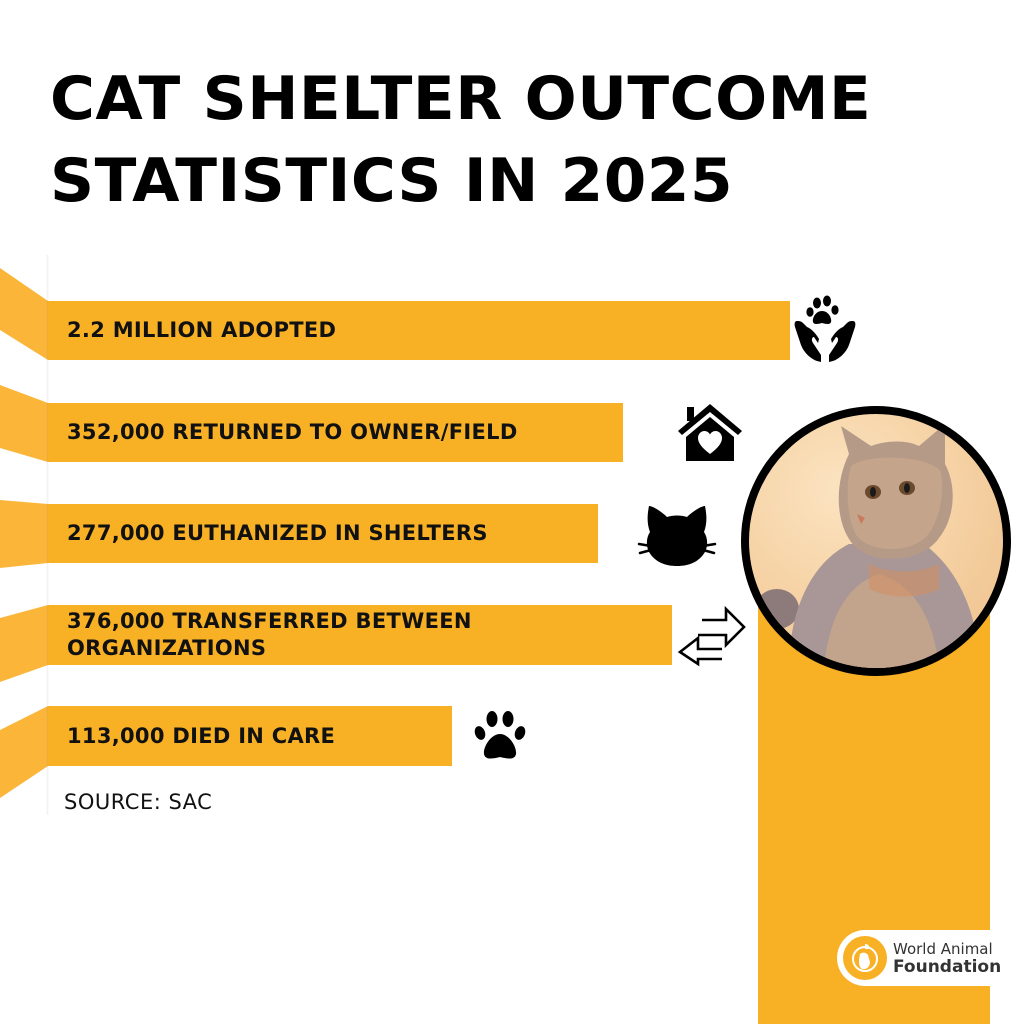 The image size is (1024, 1024). I want to click on house-heart-icon, so click(710, 432).